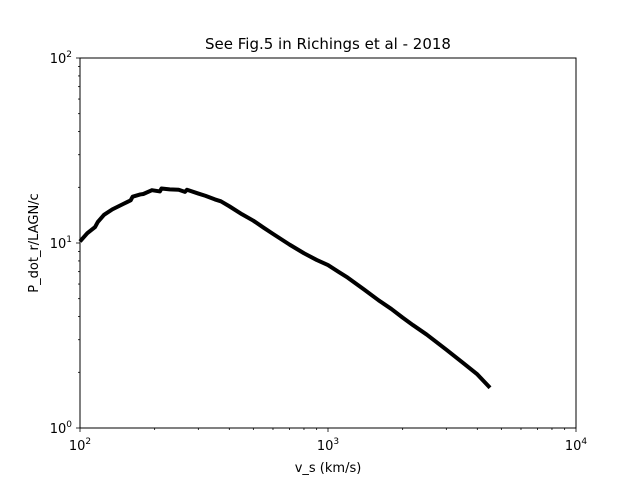  I want to click on x-tick-label: 104, so click(576, 445).